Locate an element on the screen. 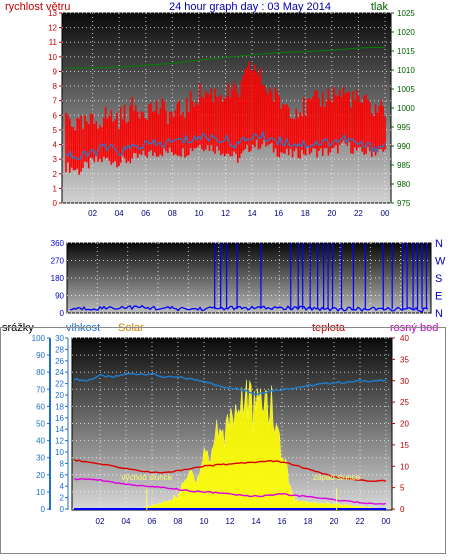 This screenshot has height=560, width=456. pressure-tick-label: 975 is located at coordinates (404, 203).